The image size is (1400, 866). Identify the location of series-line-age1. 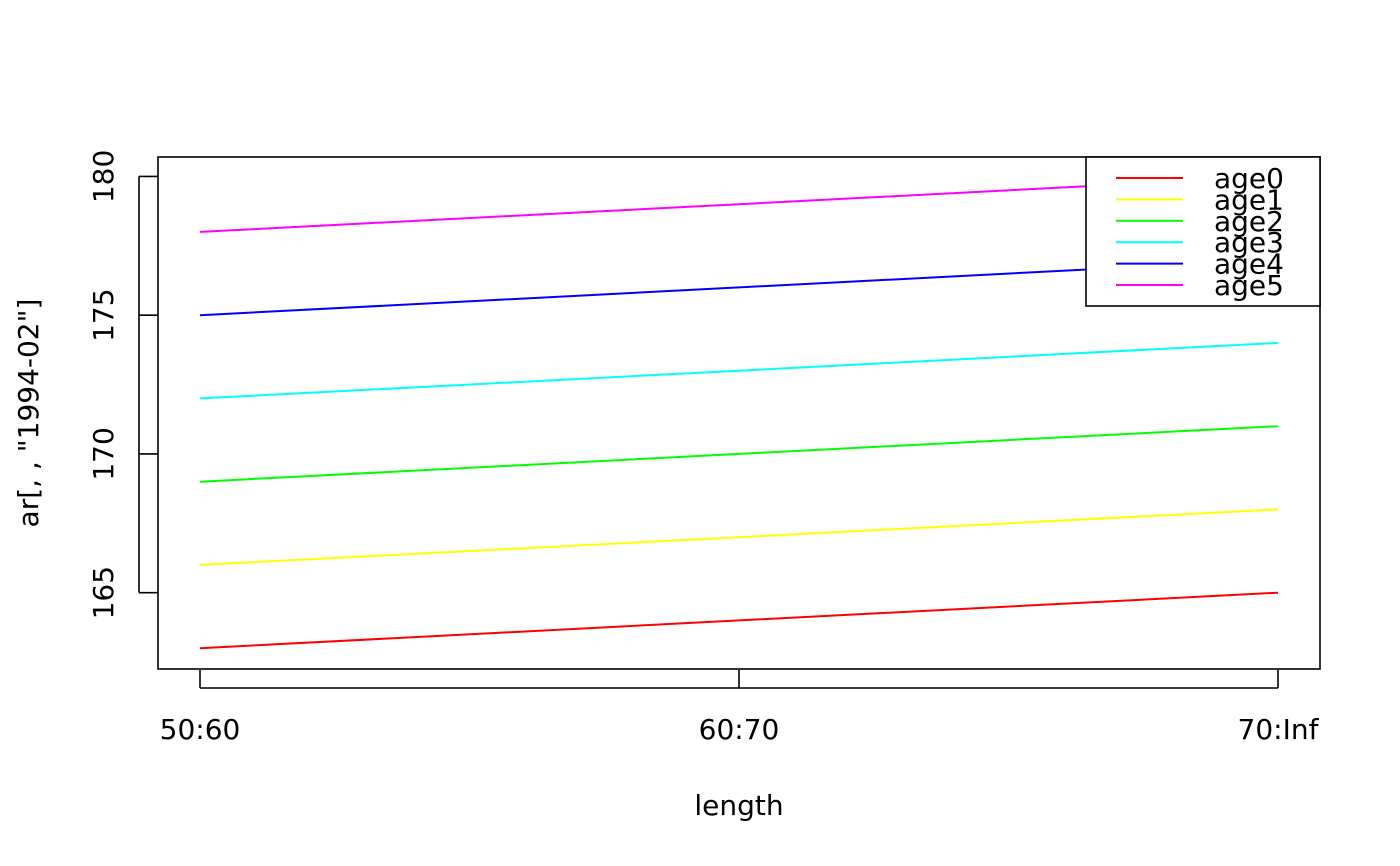
(739, 537).